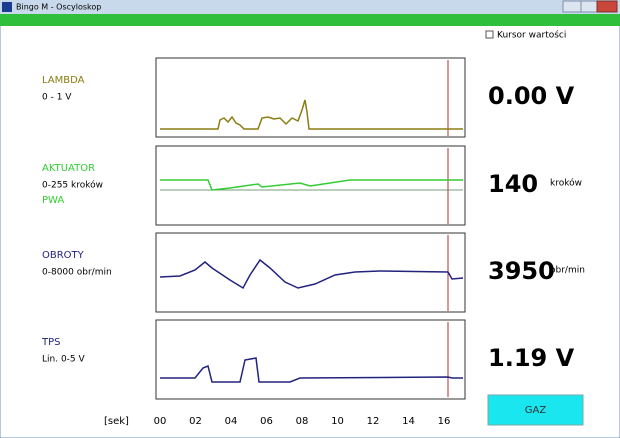 This screenshot has width=620, height=438. I want to click on obroty-trace, so click(311, 274).